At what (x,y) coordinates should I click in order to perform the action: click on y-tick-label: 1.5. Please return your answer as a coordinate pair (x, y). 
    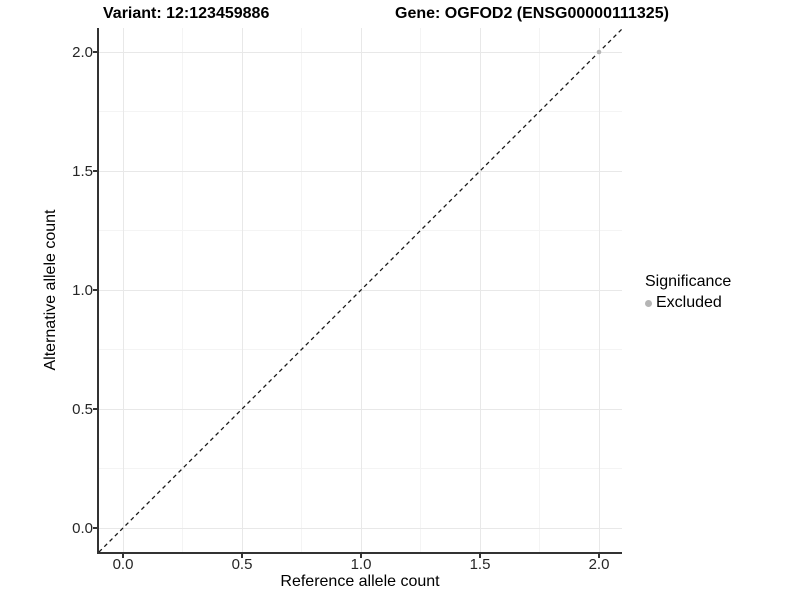
    Looking at the image, I should click on (82, 171).